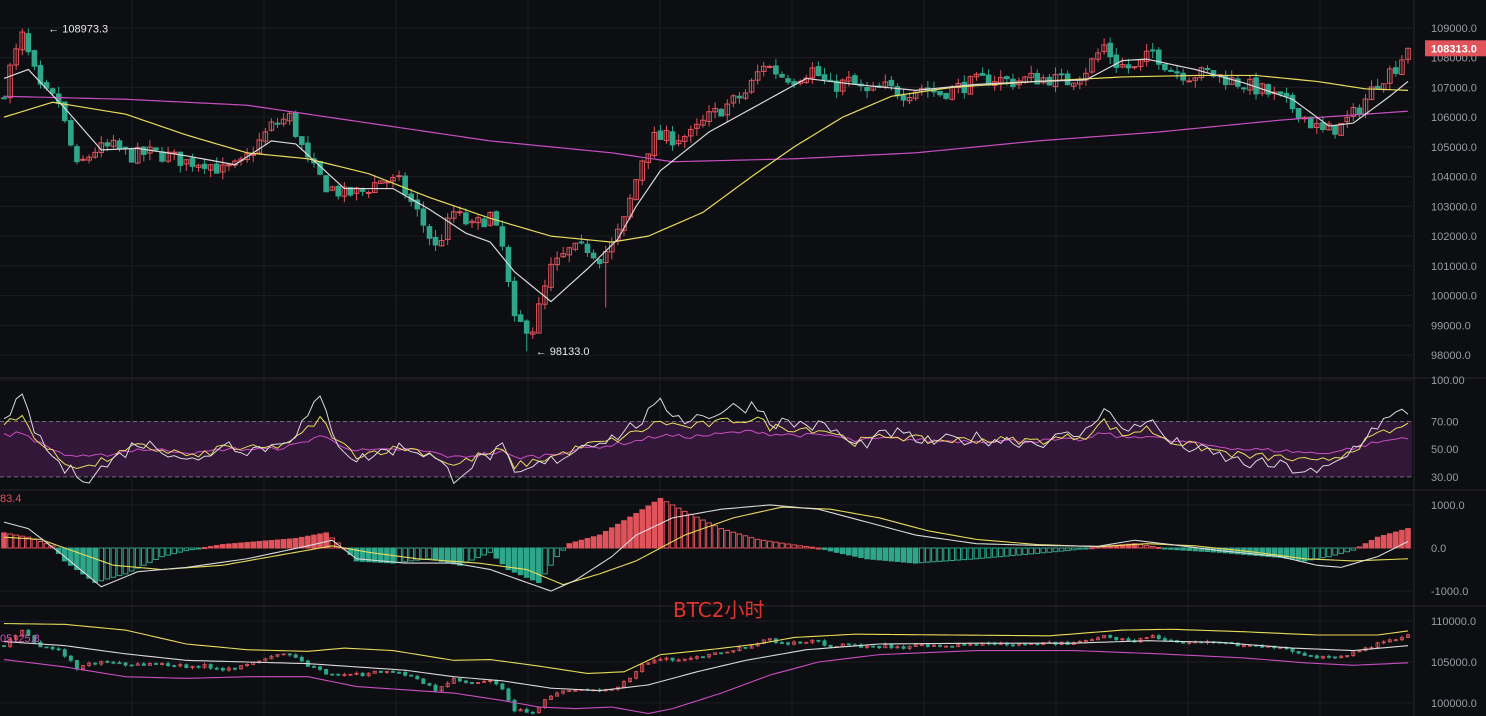 The width and height of the screenshot is (1486, 716). I want to click on boll-lower-band, so click(706, 682).